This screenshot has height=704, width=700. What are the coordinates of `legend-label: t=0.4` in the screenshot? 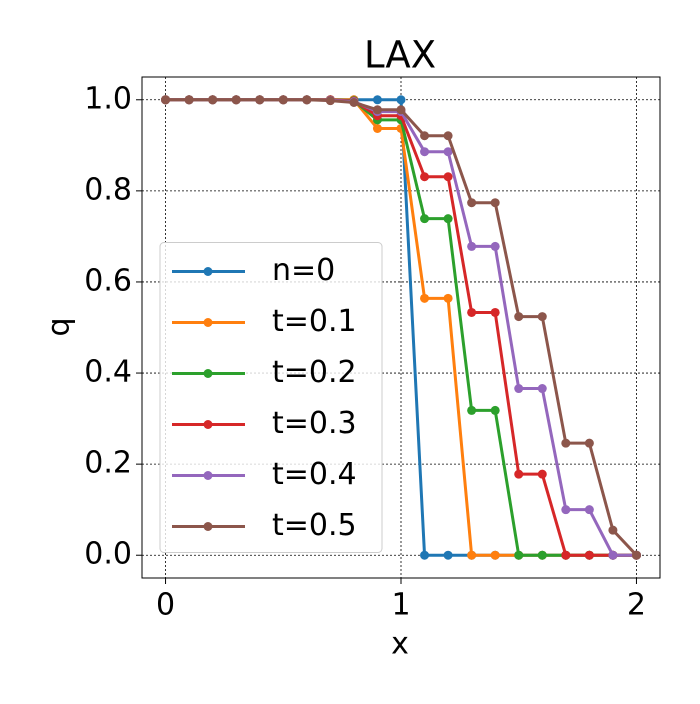 It's located at (314, 474).